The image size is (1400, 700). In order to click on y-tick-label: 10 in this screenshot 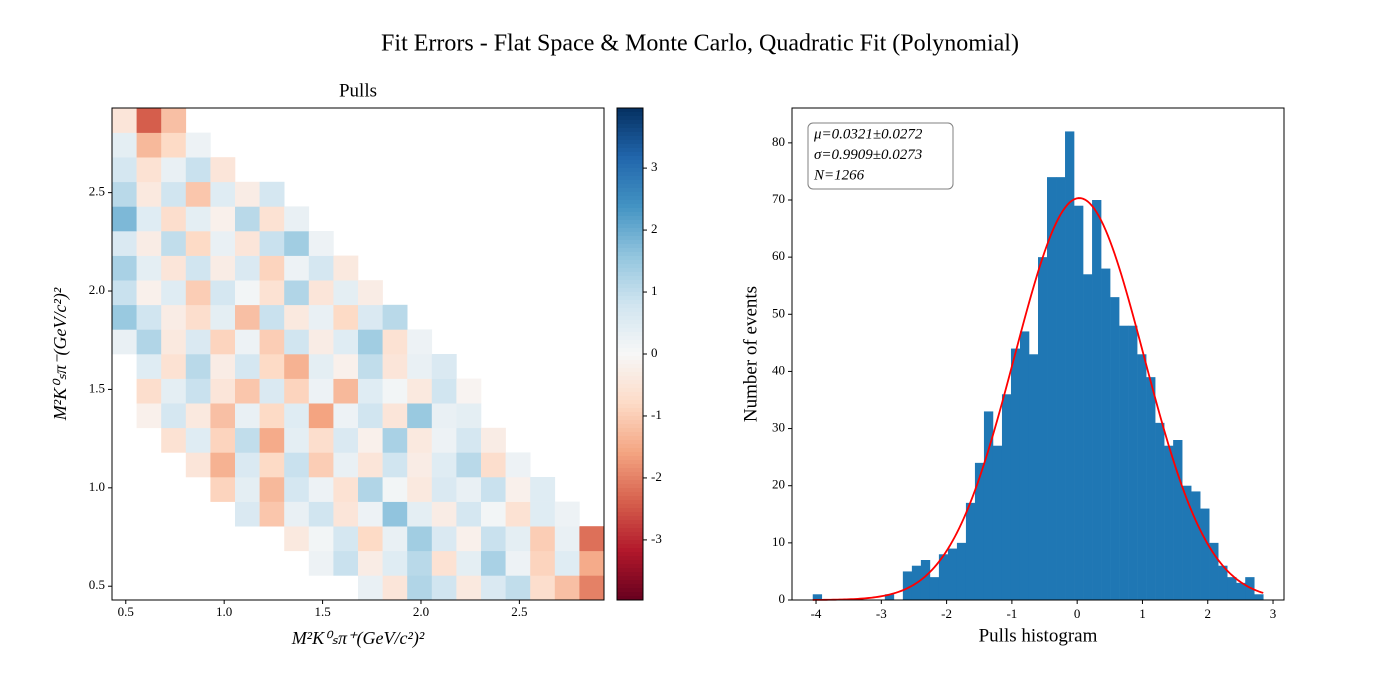, I will do `click(778, 541)`.